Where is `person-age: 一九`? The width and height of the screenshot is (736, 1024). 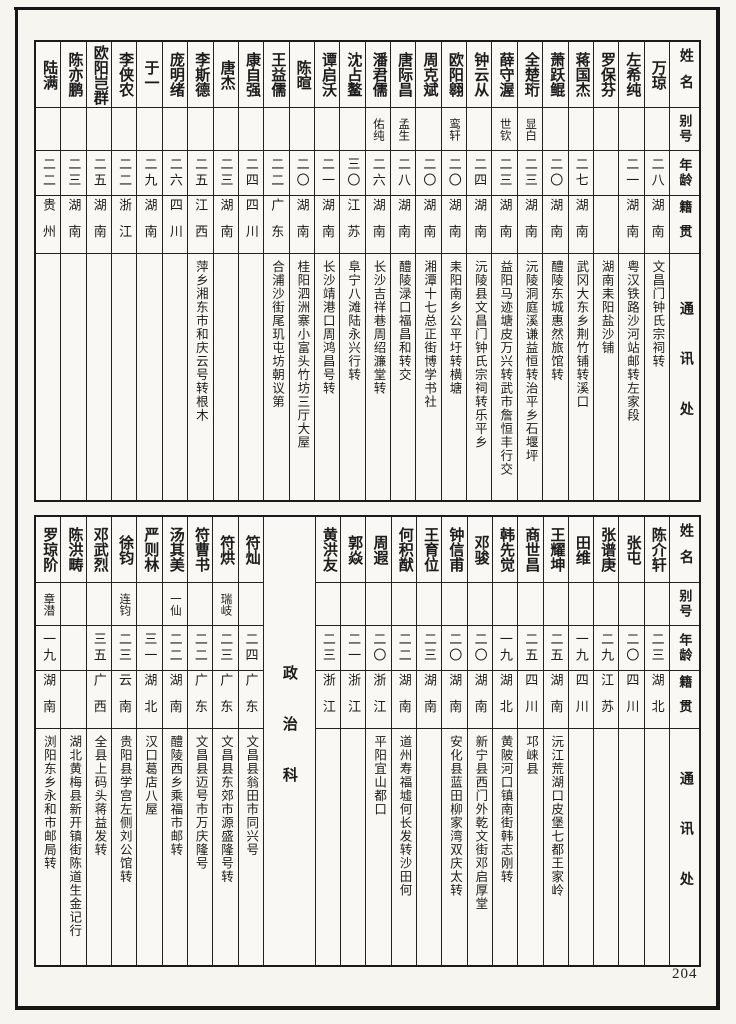
person-age: 一九 is located at coordinates (581, 648).